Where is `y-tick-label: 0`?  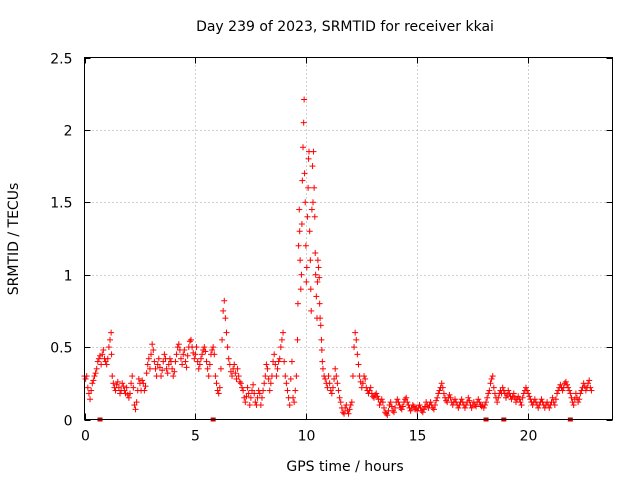
y-tick-label: 0 is located at coordinates (68, 422).